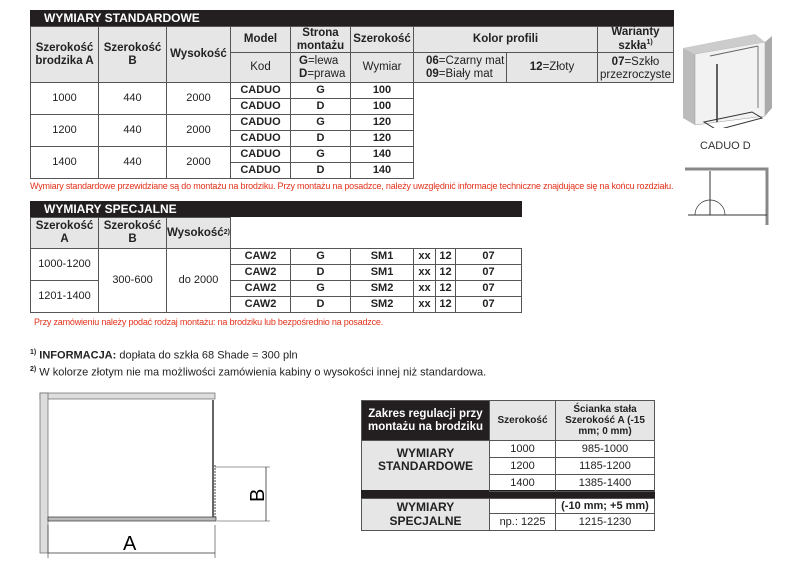 The width and height of the screenshot is (800, 582). I want to click on header-glass: Warianty szkła1), so click(635, 39).